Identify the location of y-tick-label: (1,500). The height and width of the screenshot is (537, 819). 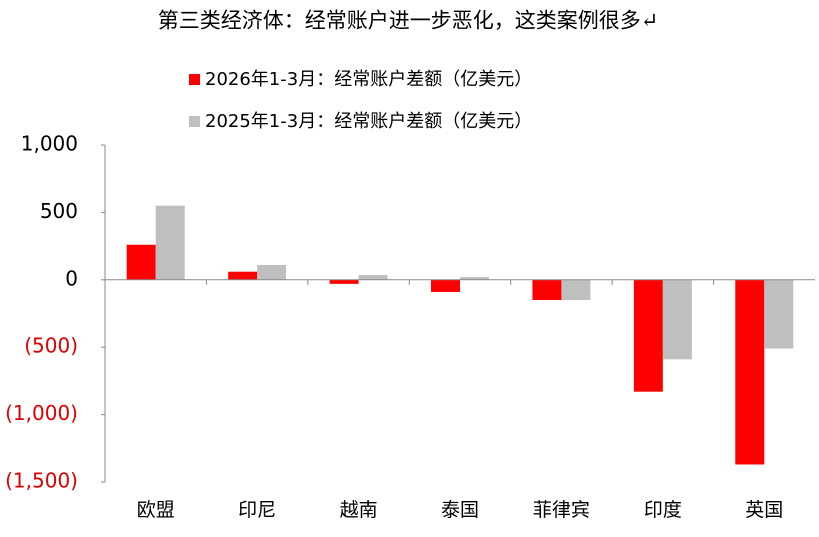
(41, 481).